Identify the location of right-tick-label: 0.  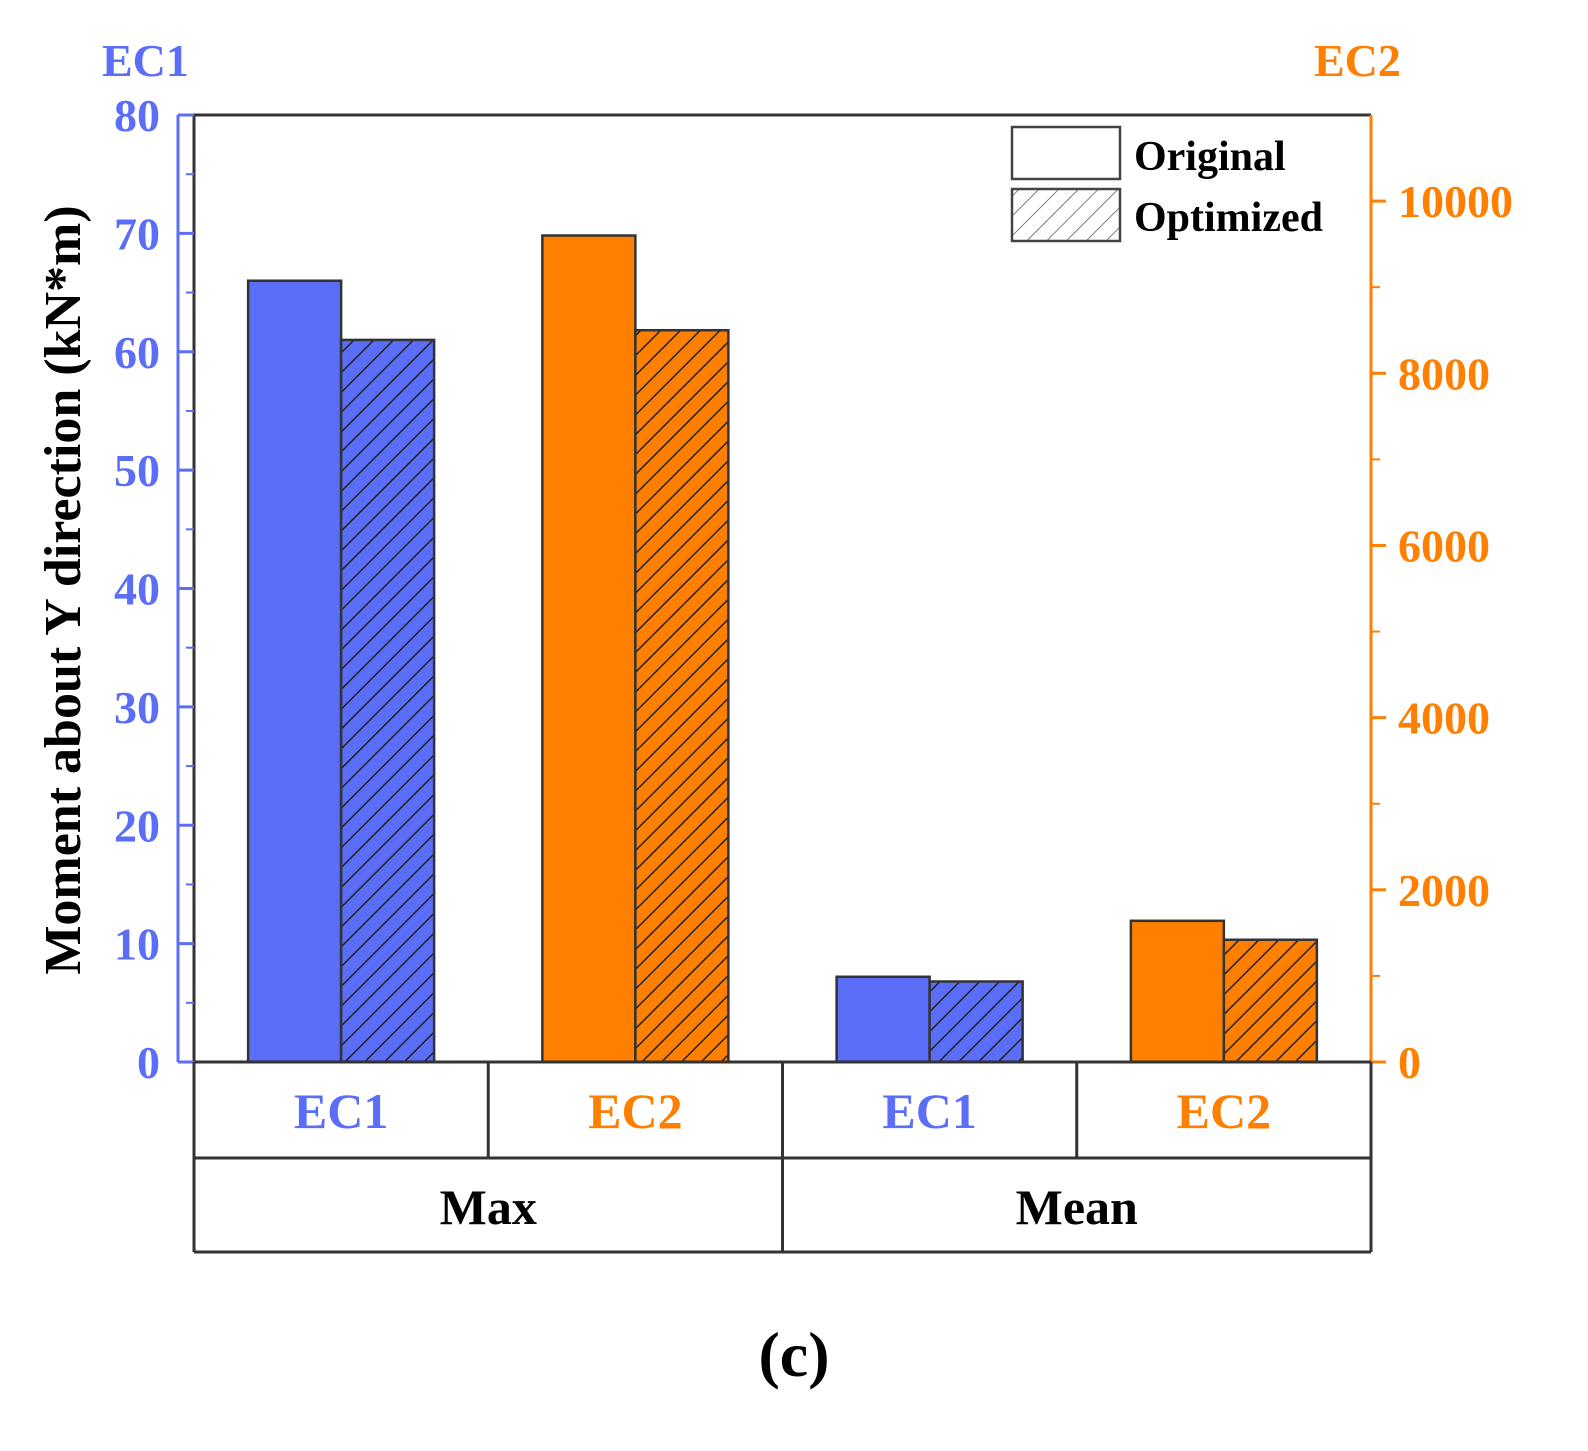
(1409, 1062).